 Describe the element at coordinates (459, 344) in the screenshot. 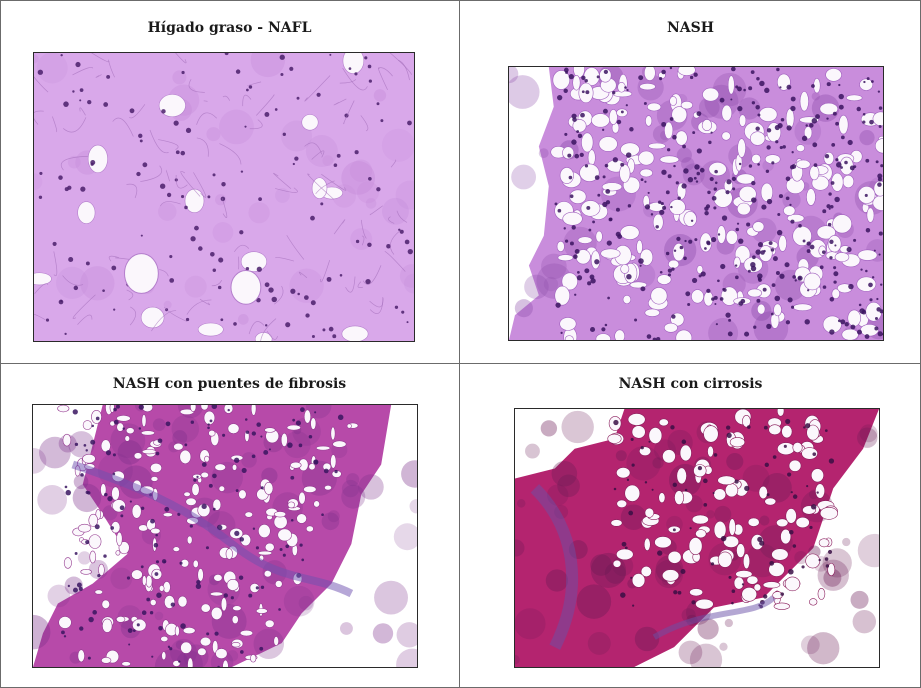

I see `vertical-divider` at that location.